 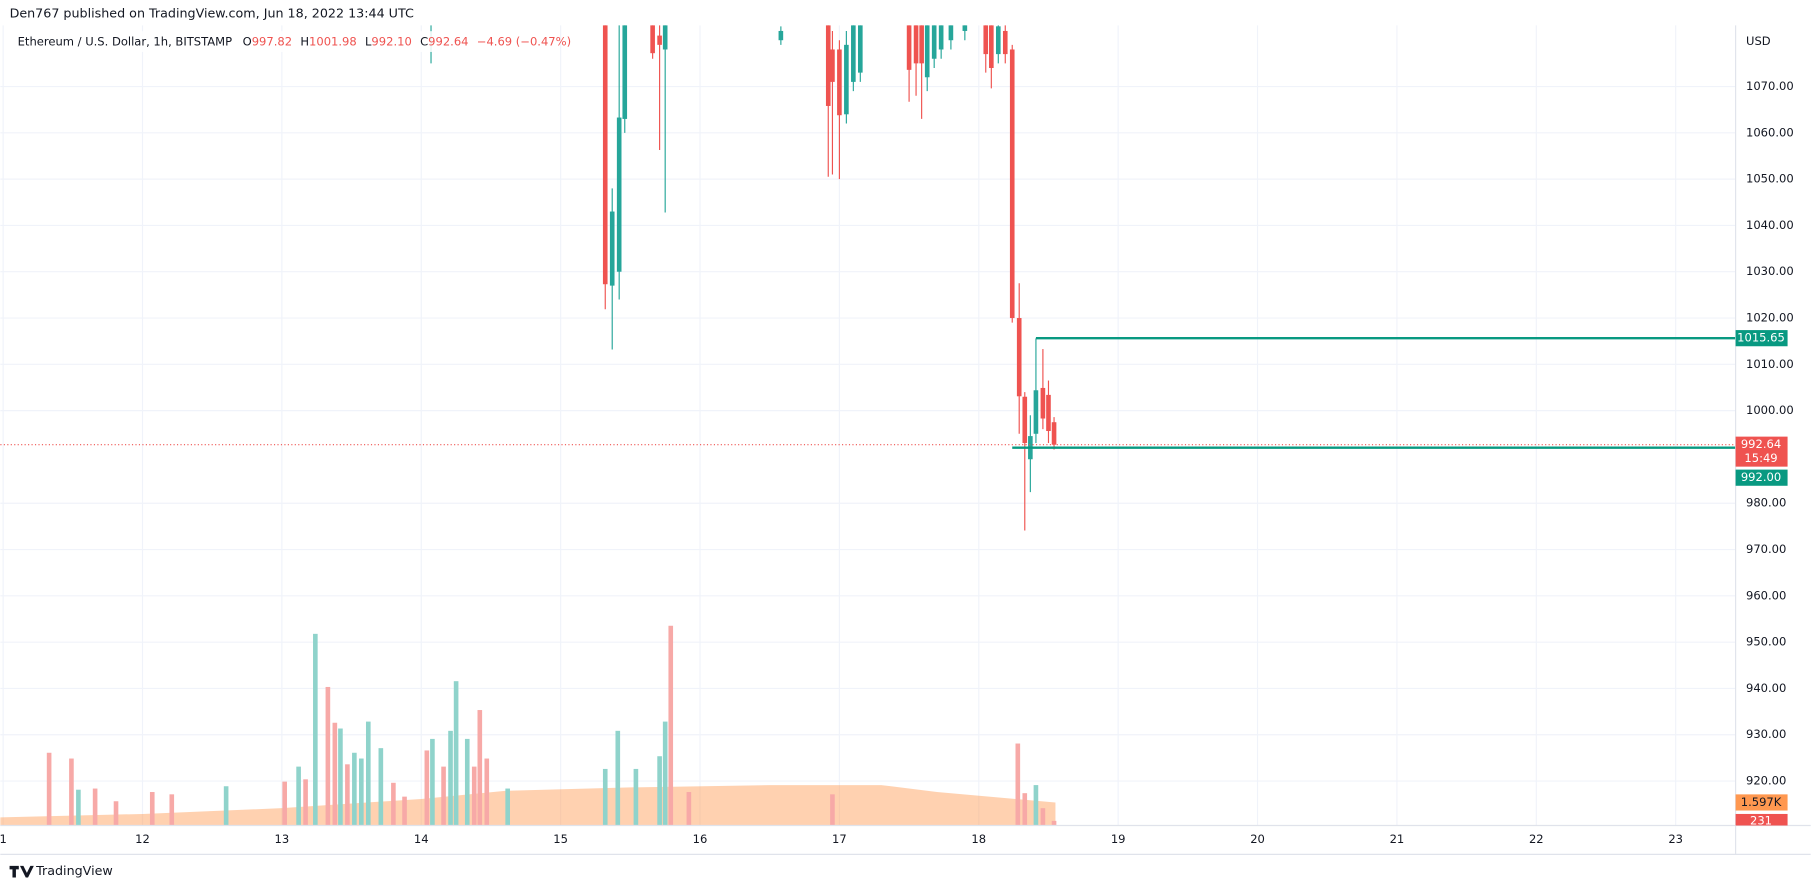 What do you see at coordinates (282, 839) in the screenshot?
I see `x-tick-label: 13` at bounding box center [282, 839].